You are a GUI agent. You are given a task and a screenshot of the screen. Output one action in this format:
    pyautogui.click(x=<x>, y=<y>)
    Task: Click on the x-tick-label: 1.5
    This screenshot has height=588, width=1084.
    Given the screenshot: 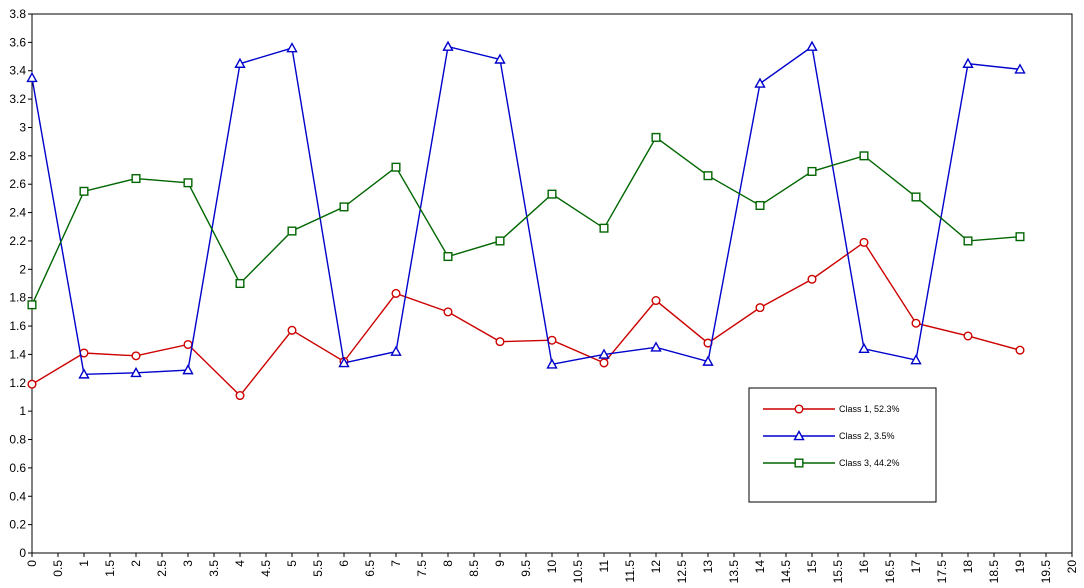 What is the action you would take?
    pyautogui.click(x=110, y=568)
    